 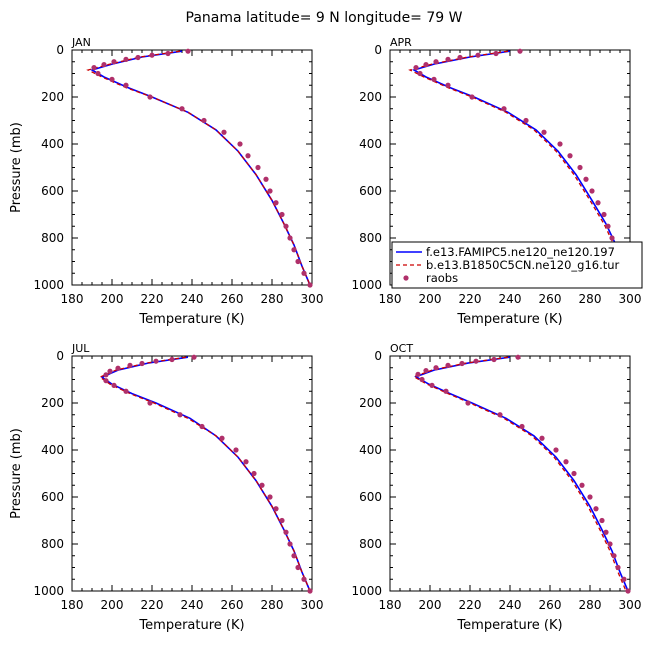 I want to click on plot-frame, so click(x=510, y=473).